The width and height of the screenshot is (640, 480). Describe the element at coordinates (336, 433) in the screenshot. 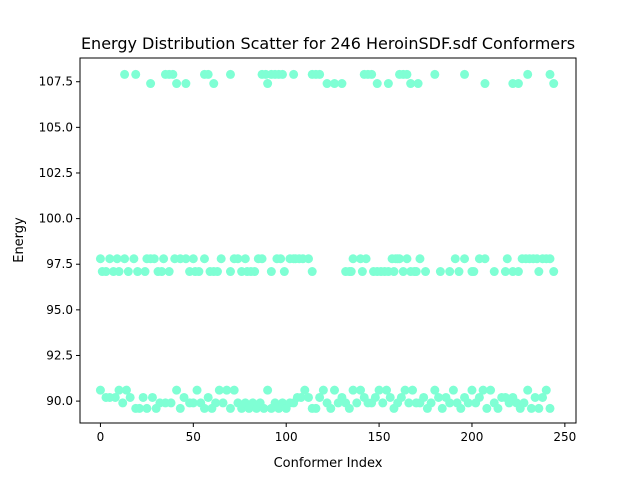

I see `x-axis: 0 50 100 150 200 250` at that location.